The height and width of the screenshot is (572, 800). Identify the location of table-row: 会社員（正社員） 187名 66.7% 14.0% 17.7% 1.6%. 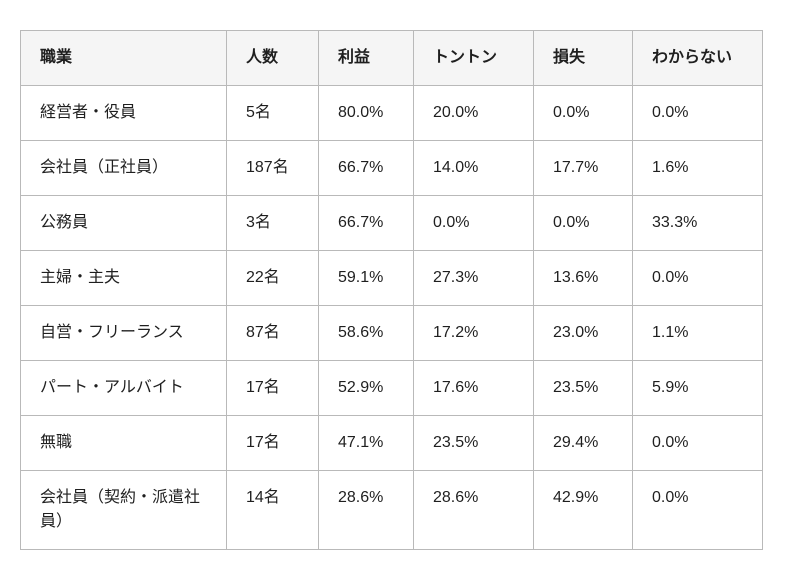
(391, 168).